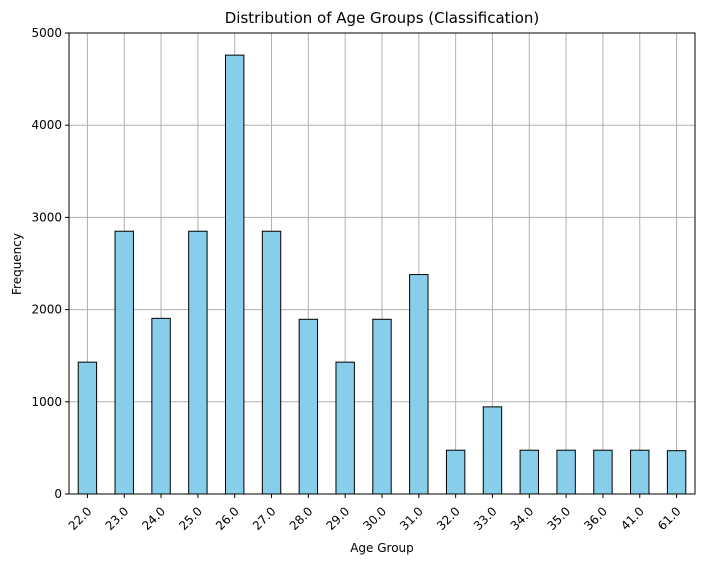 This screenshot has height=565, width=704. I want to click on bar-30.0, so click(382, 406).